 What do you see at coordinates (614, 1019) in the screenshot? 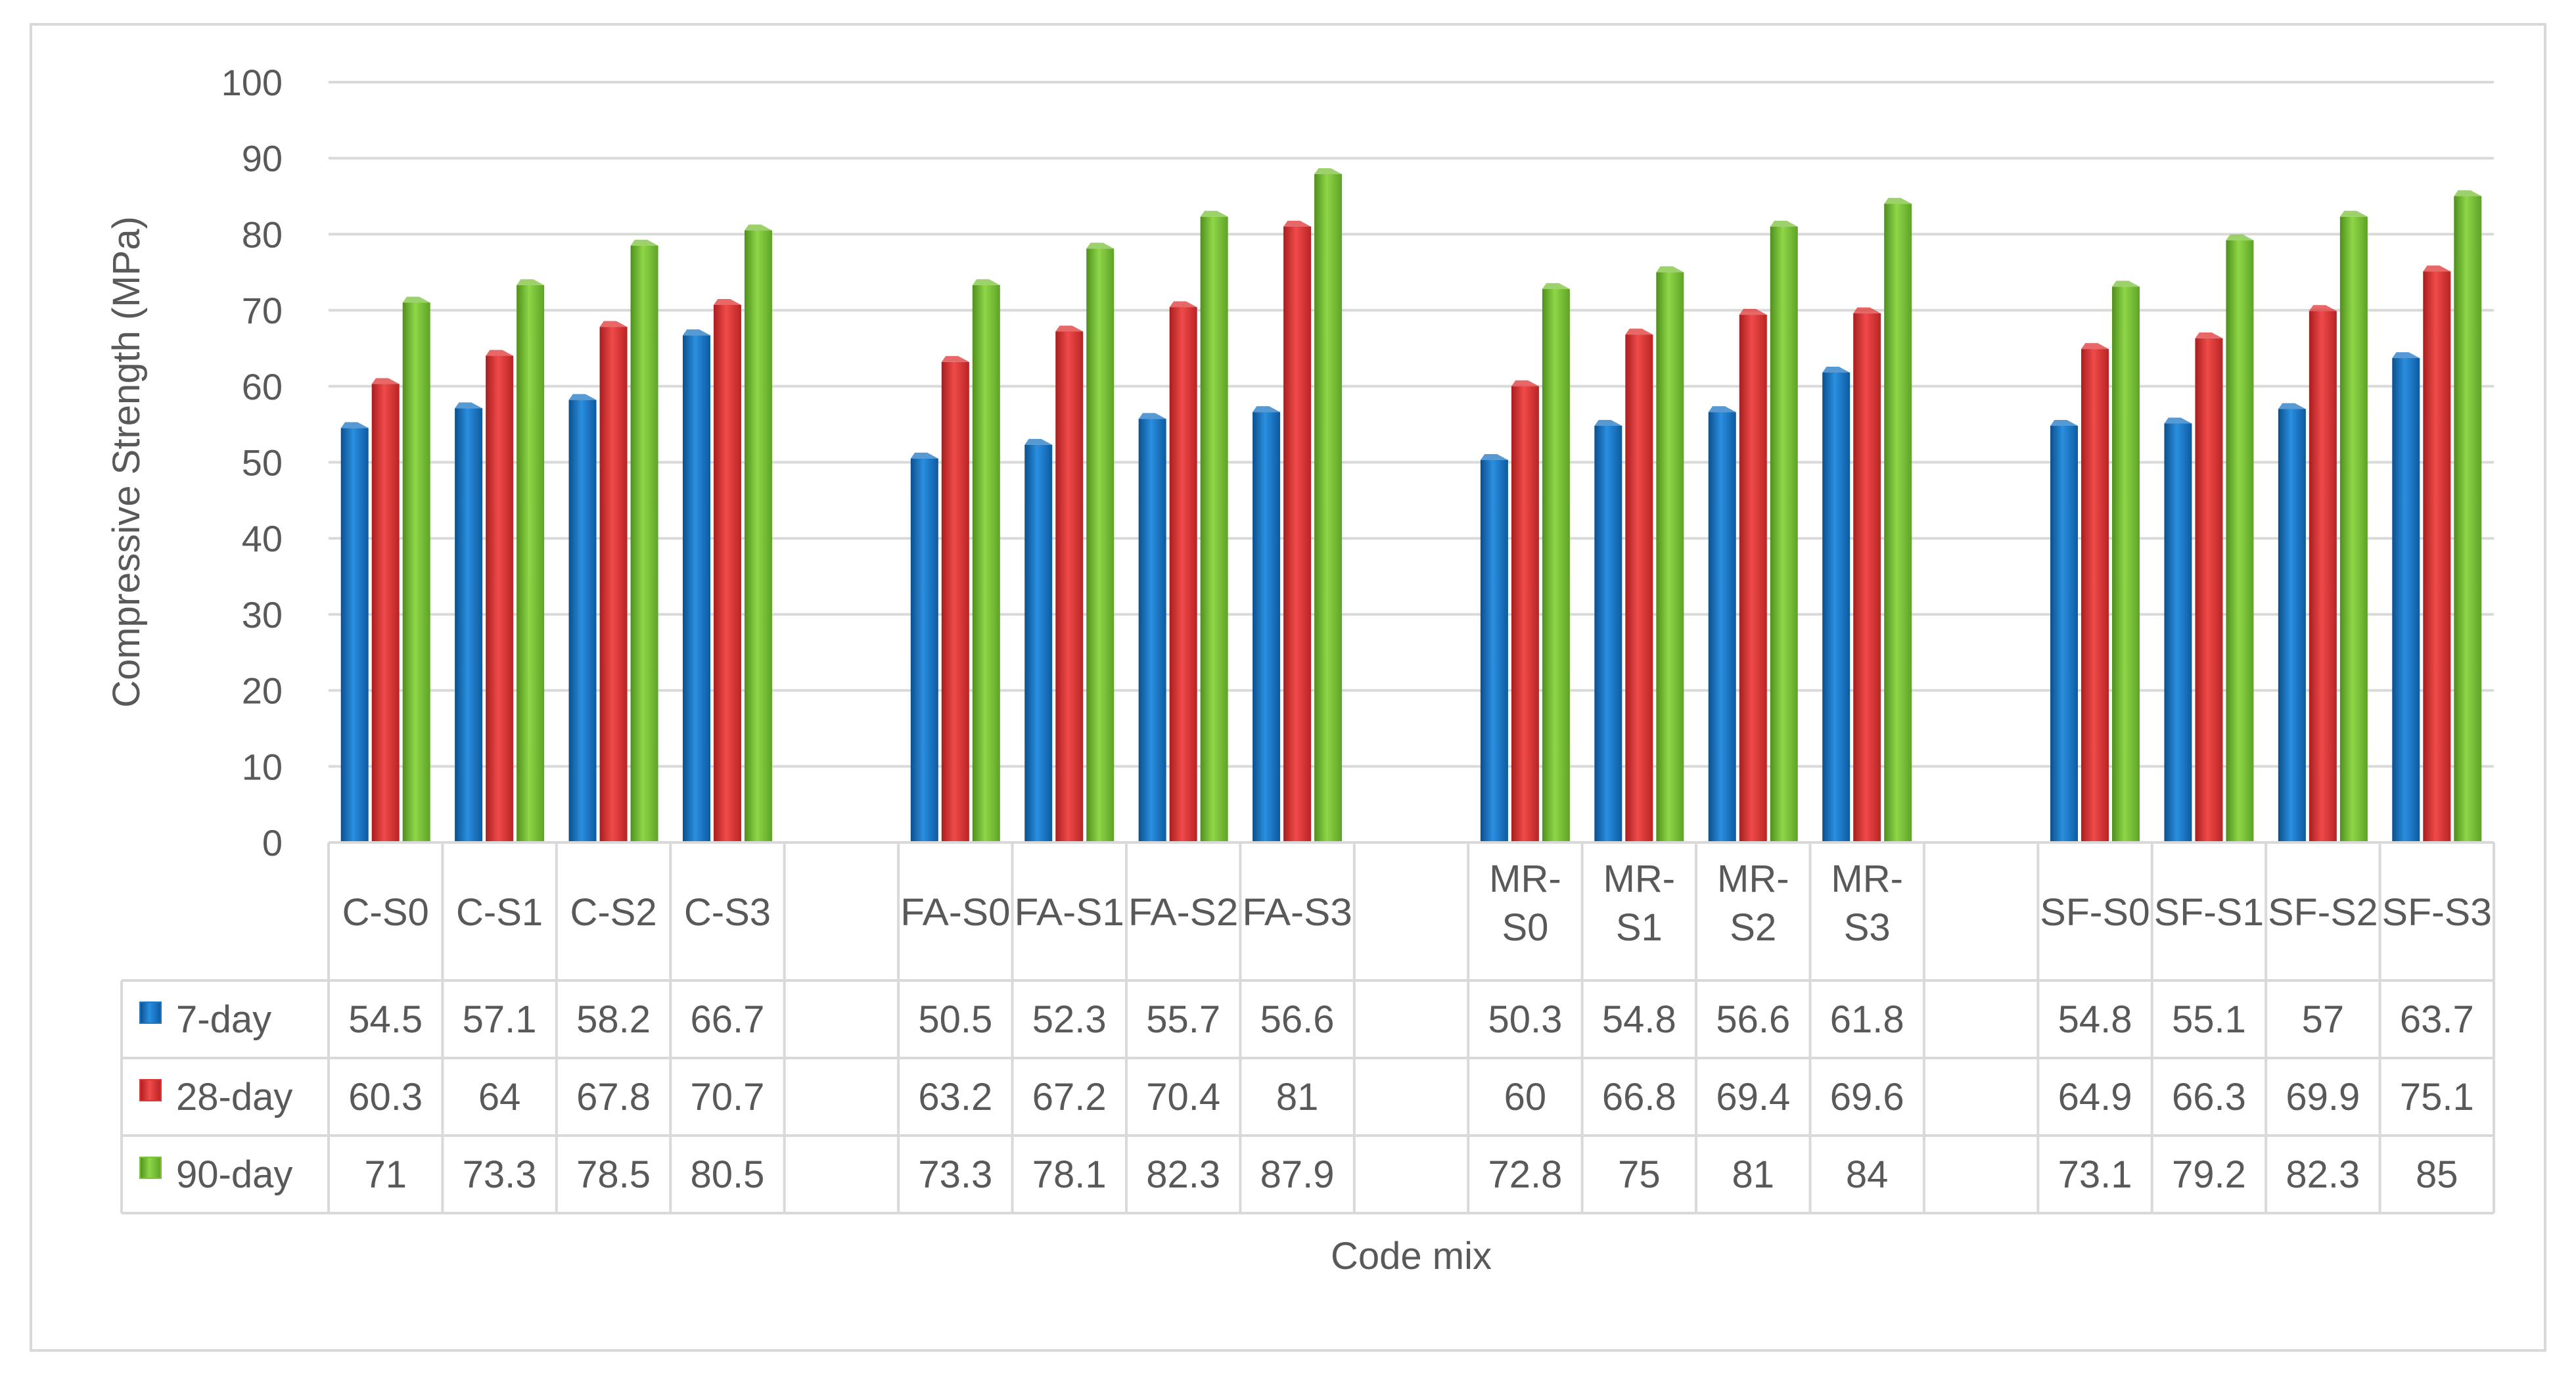
I see `data-label: 58.2` at bounding box center [614, 1019].